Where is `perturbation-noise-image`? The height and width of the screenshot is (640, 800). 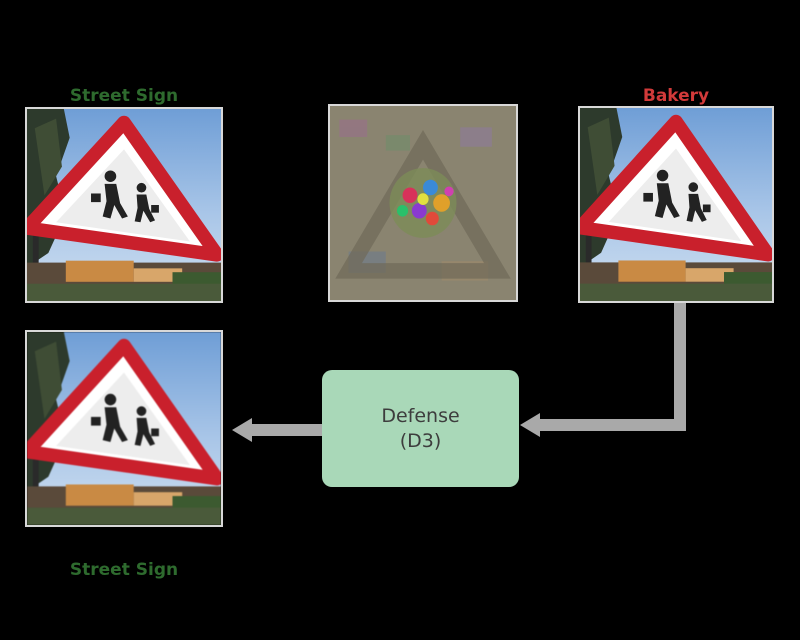 perturbation-noise-image is located at coordinates (423, 203).